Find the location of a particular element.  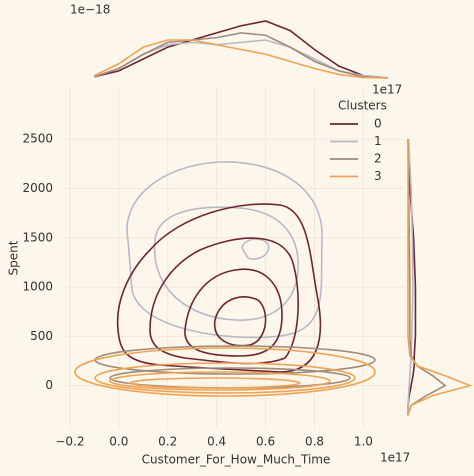

y-tick-label: 2000 is located at coordinates (37, 188).